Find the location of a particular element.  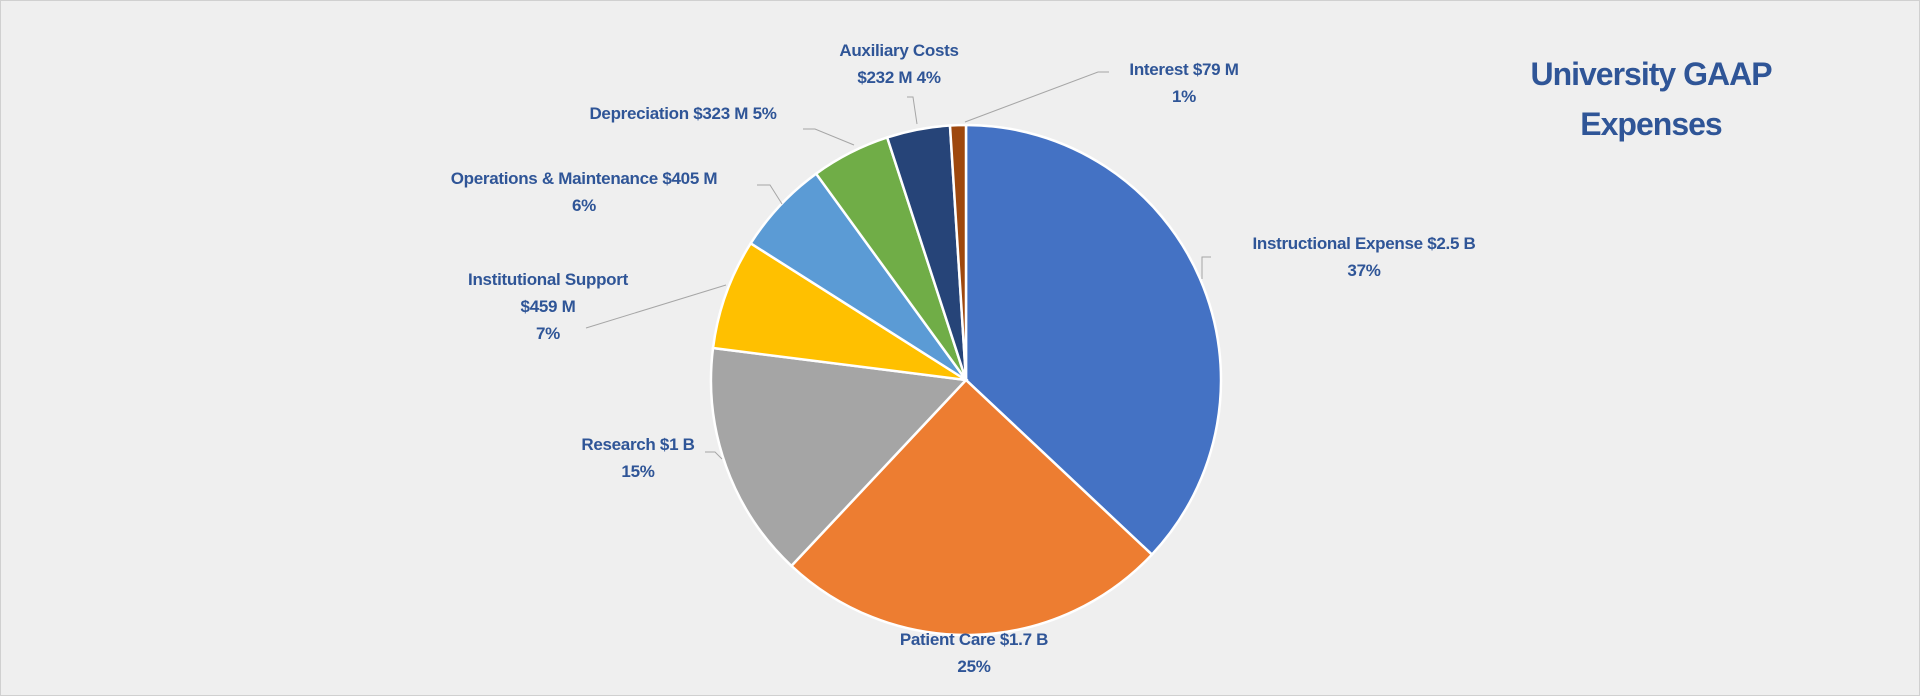

leader-line-depreciation is located at coordinates (829, 137).